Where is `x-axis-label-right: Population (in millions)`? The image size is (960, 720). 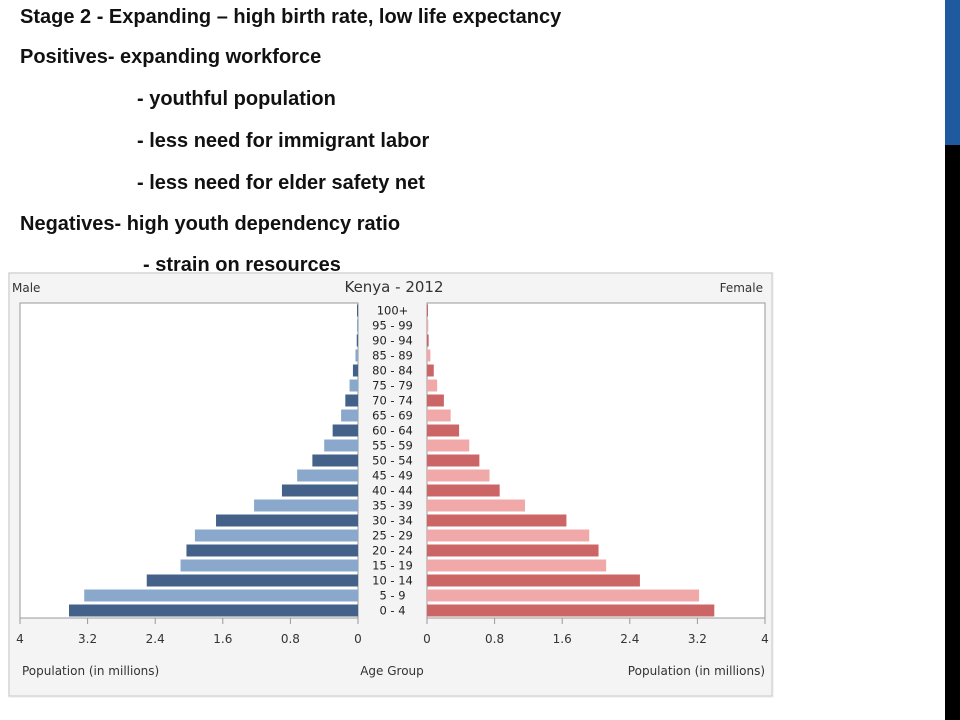 x-axis-label-right: Population (in millions) is located at coordinates (696, 671).